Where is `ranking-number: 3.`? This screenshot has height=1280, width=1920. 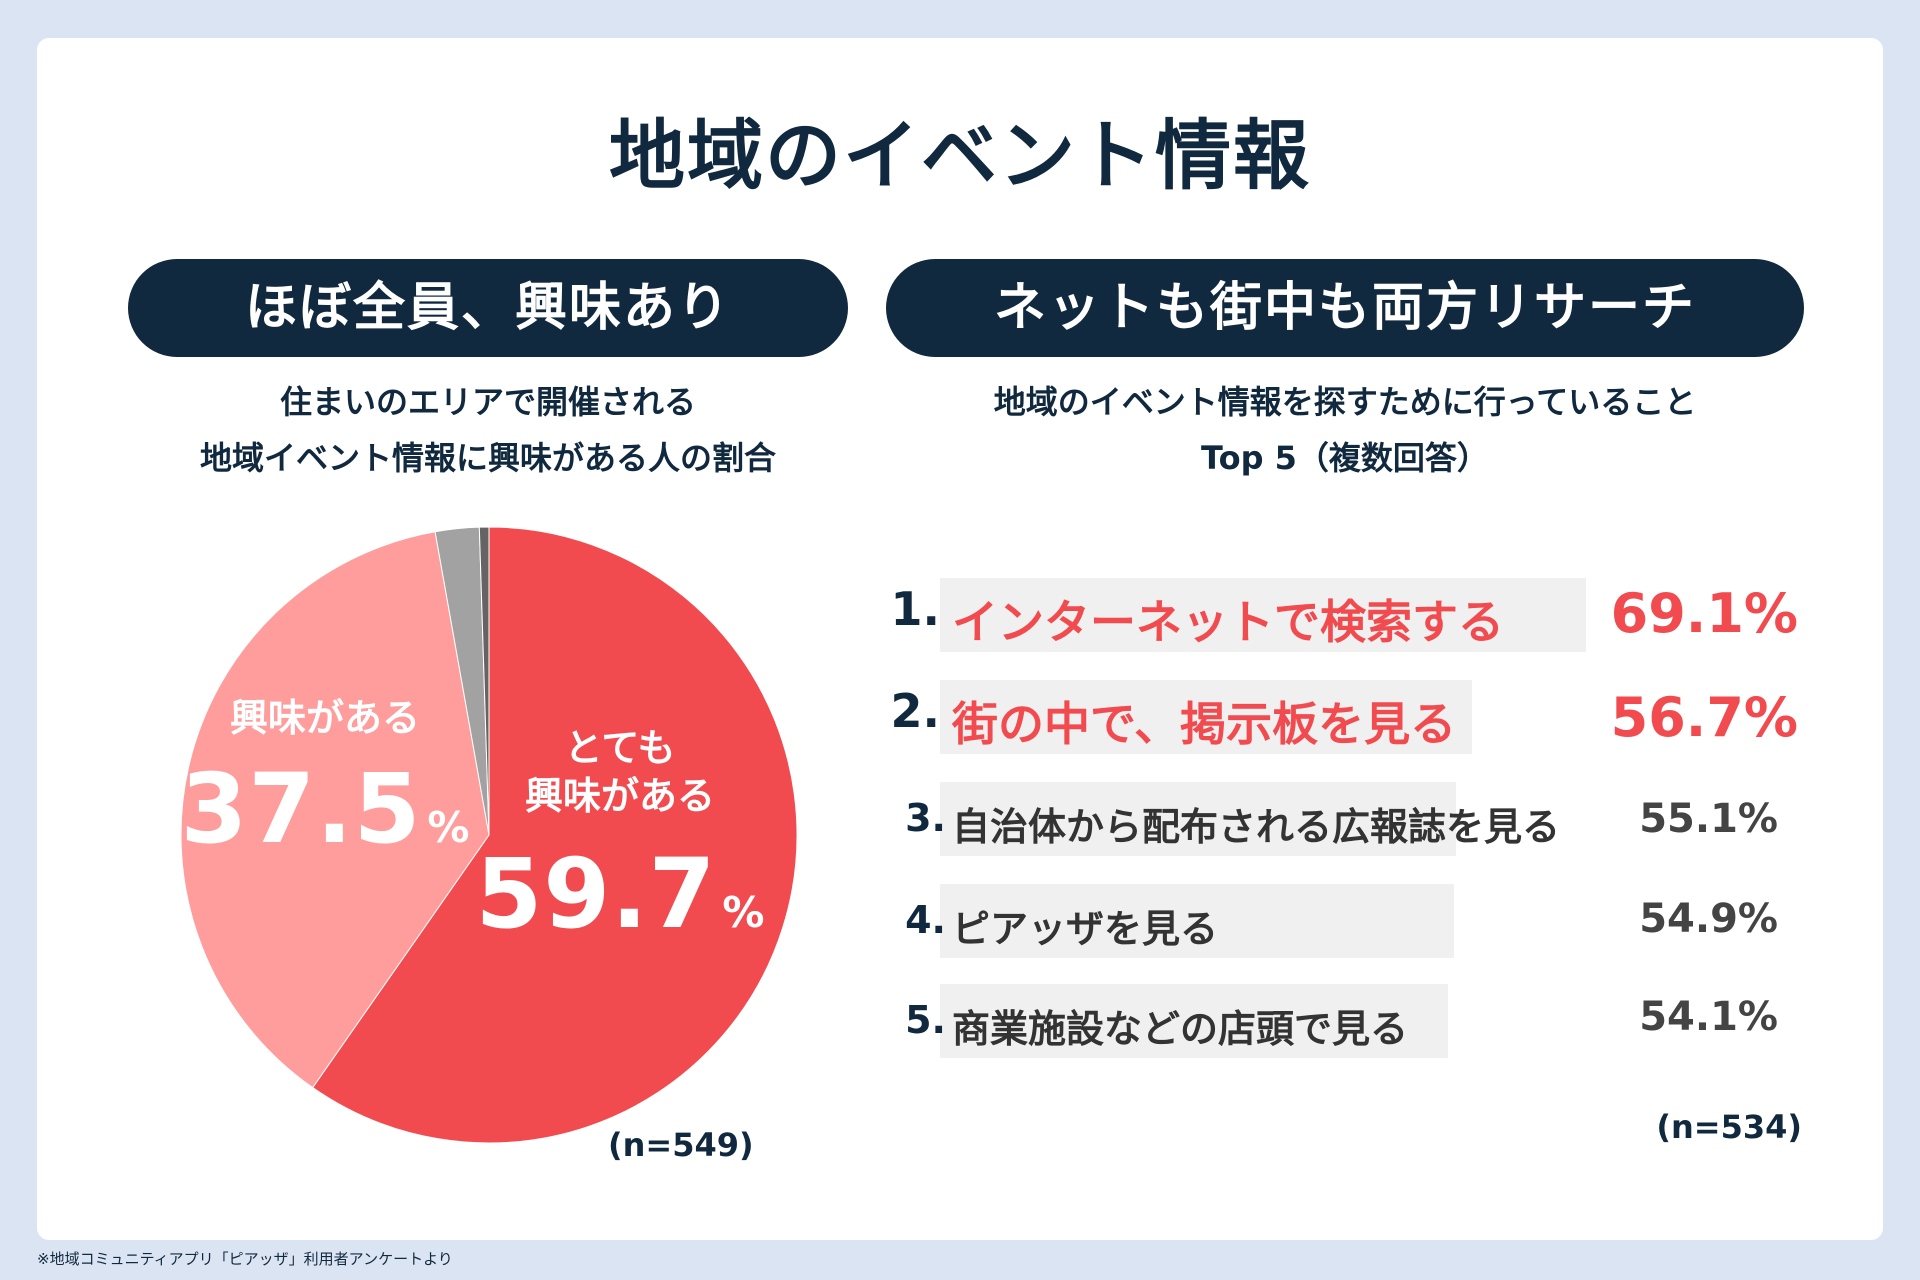 ranking-number: 3. is located at coordinates (925, 818).